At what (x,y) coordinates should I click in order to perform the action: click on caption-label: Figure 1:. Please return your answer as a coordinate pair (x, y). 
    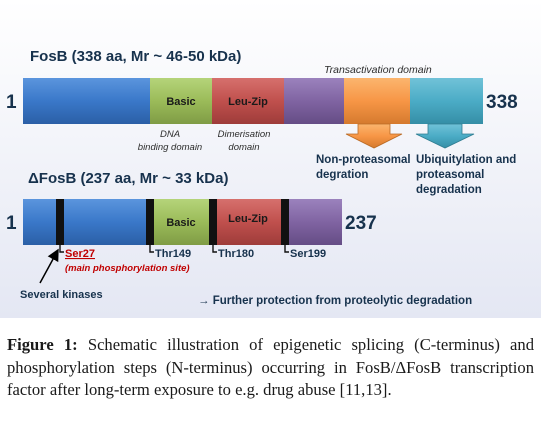
    Looking at the image, I should click on (42, 344).